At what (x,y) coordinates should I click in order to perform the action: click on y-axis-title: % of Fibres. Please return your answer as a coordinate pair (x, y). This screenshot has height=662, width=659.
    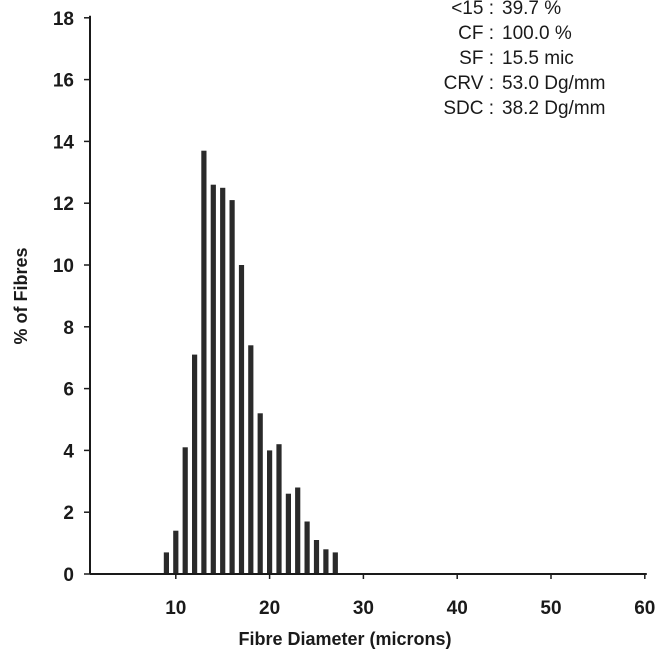
    Looking at the image, I should click on (21, 295).